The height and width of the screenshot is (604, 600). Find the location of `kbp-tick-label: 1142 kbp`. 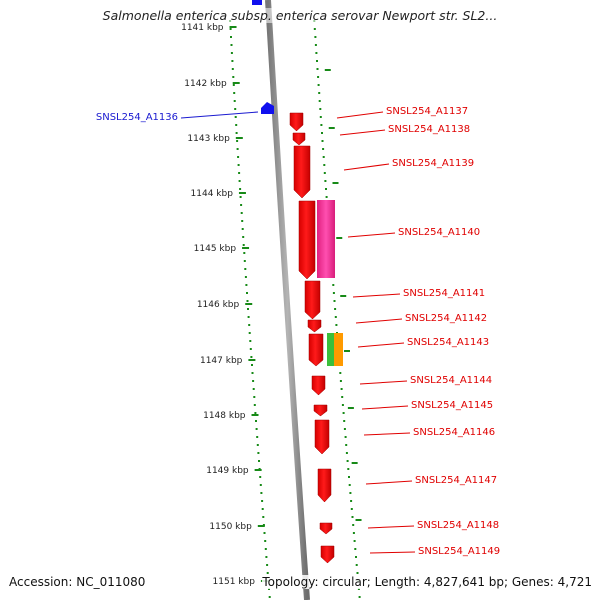

kbp-tick-label: 1142 kbp is located at coordinates (205, 84).